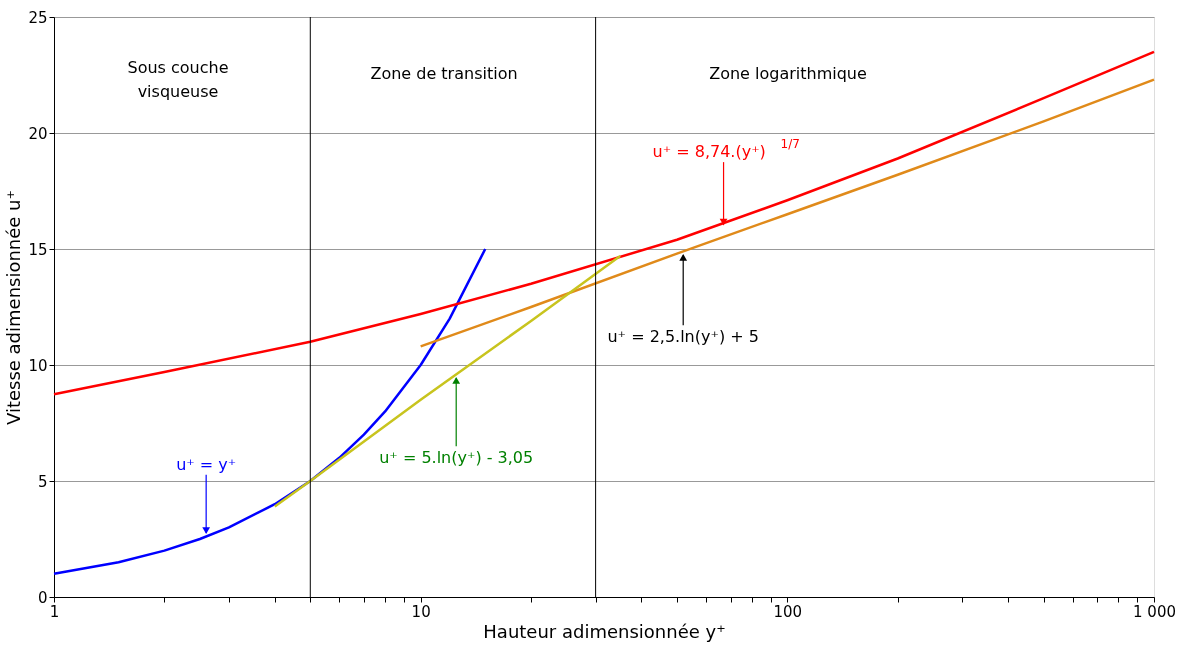 This screenshot has width=1200, height=653. Describe the element at coordinates (42, 481) in the screenshot. I see `y-tick-label: 5` at that location.